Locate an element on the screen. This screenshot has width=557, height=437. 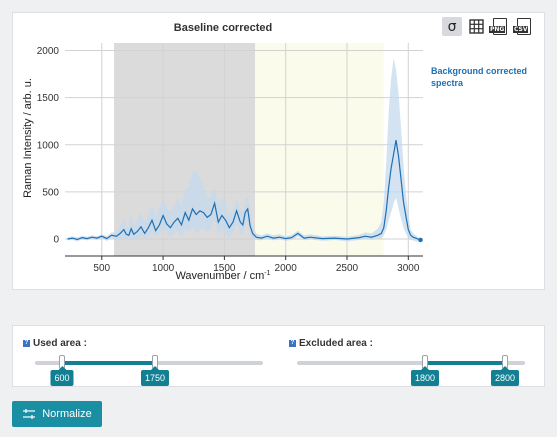
excluded-area-label-group: ? Excluded area : is located at coordinates (331, 343).